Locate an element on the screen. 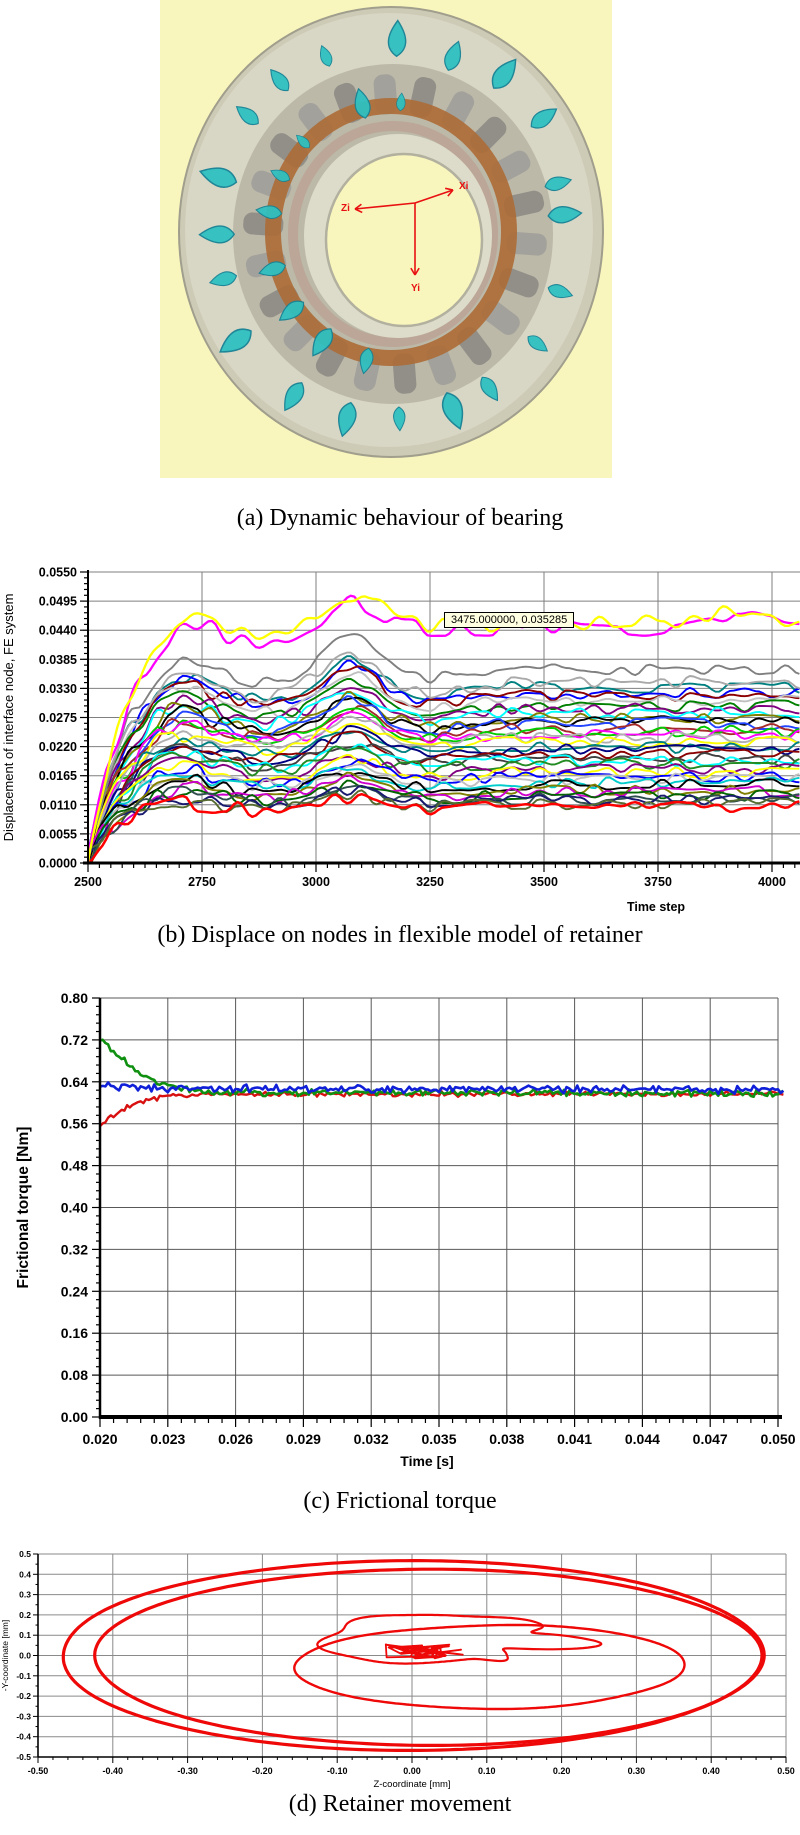 The width and height of the screenshot is (800, 1835). svg-text: 0.047 is located at coordinates (710, 1439).